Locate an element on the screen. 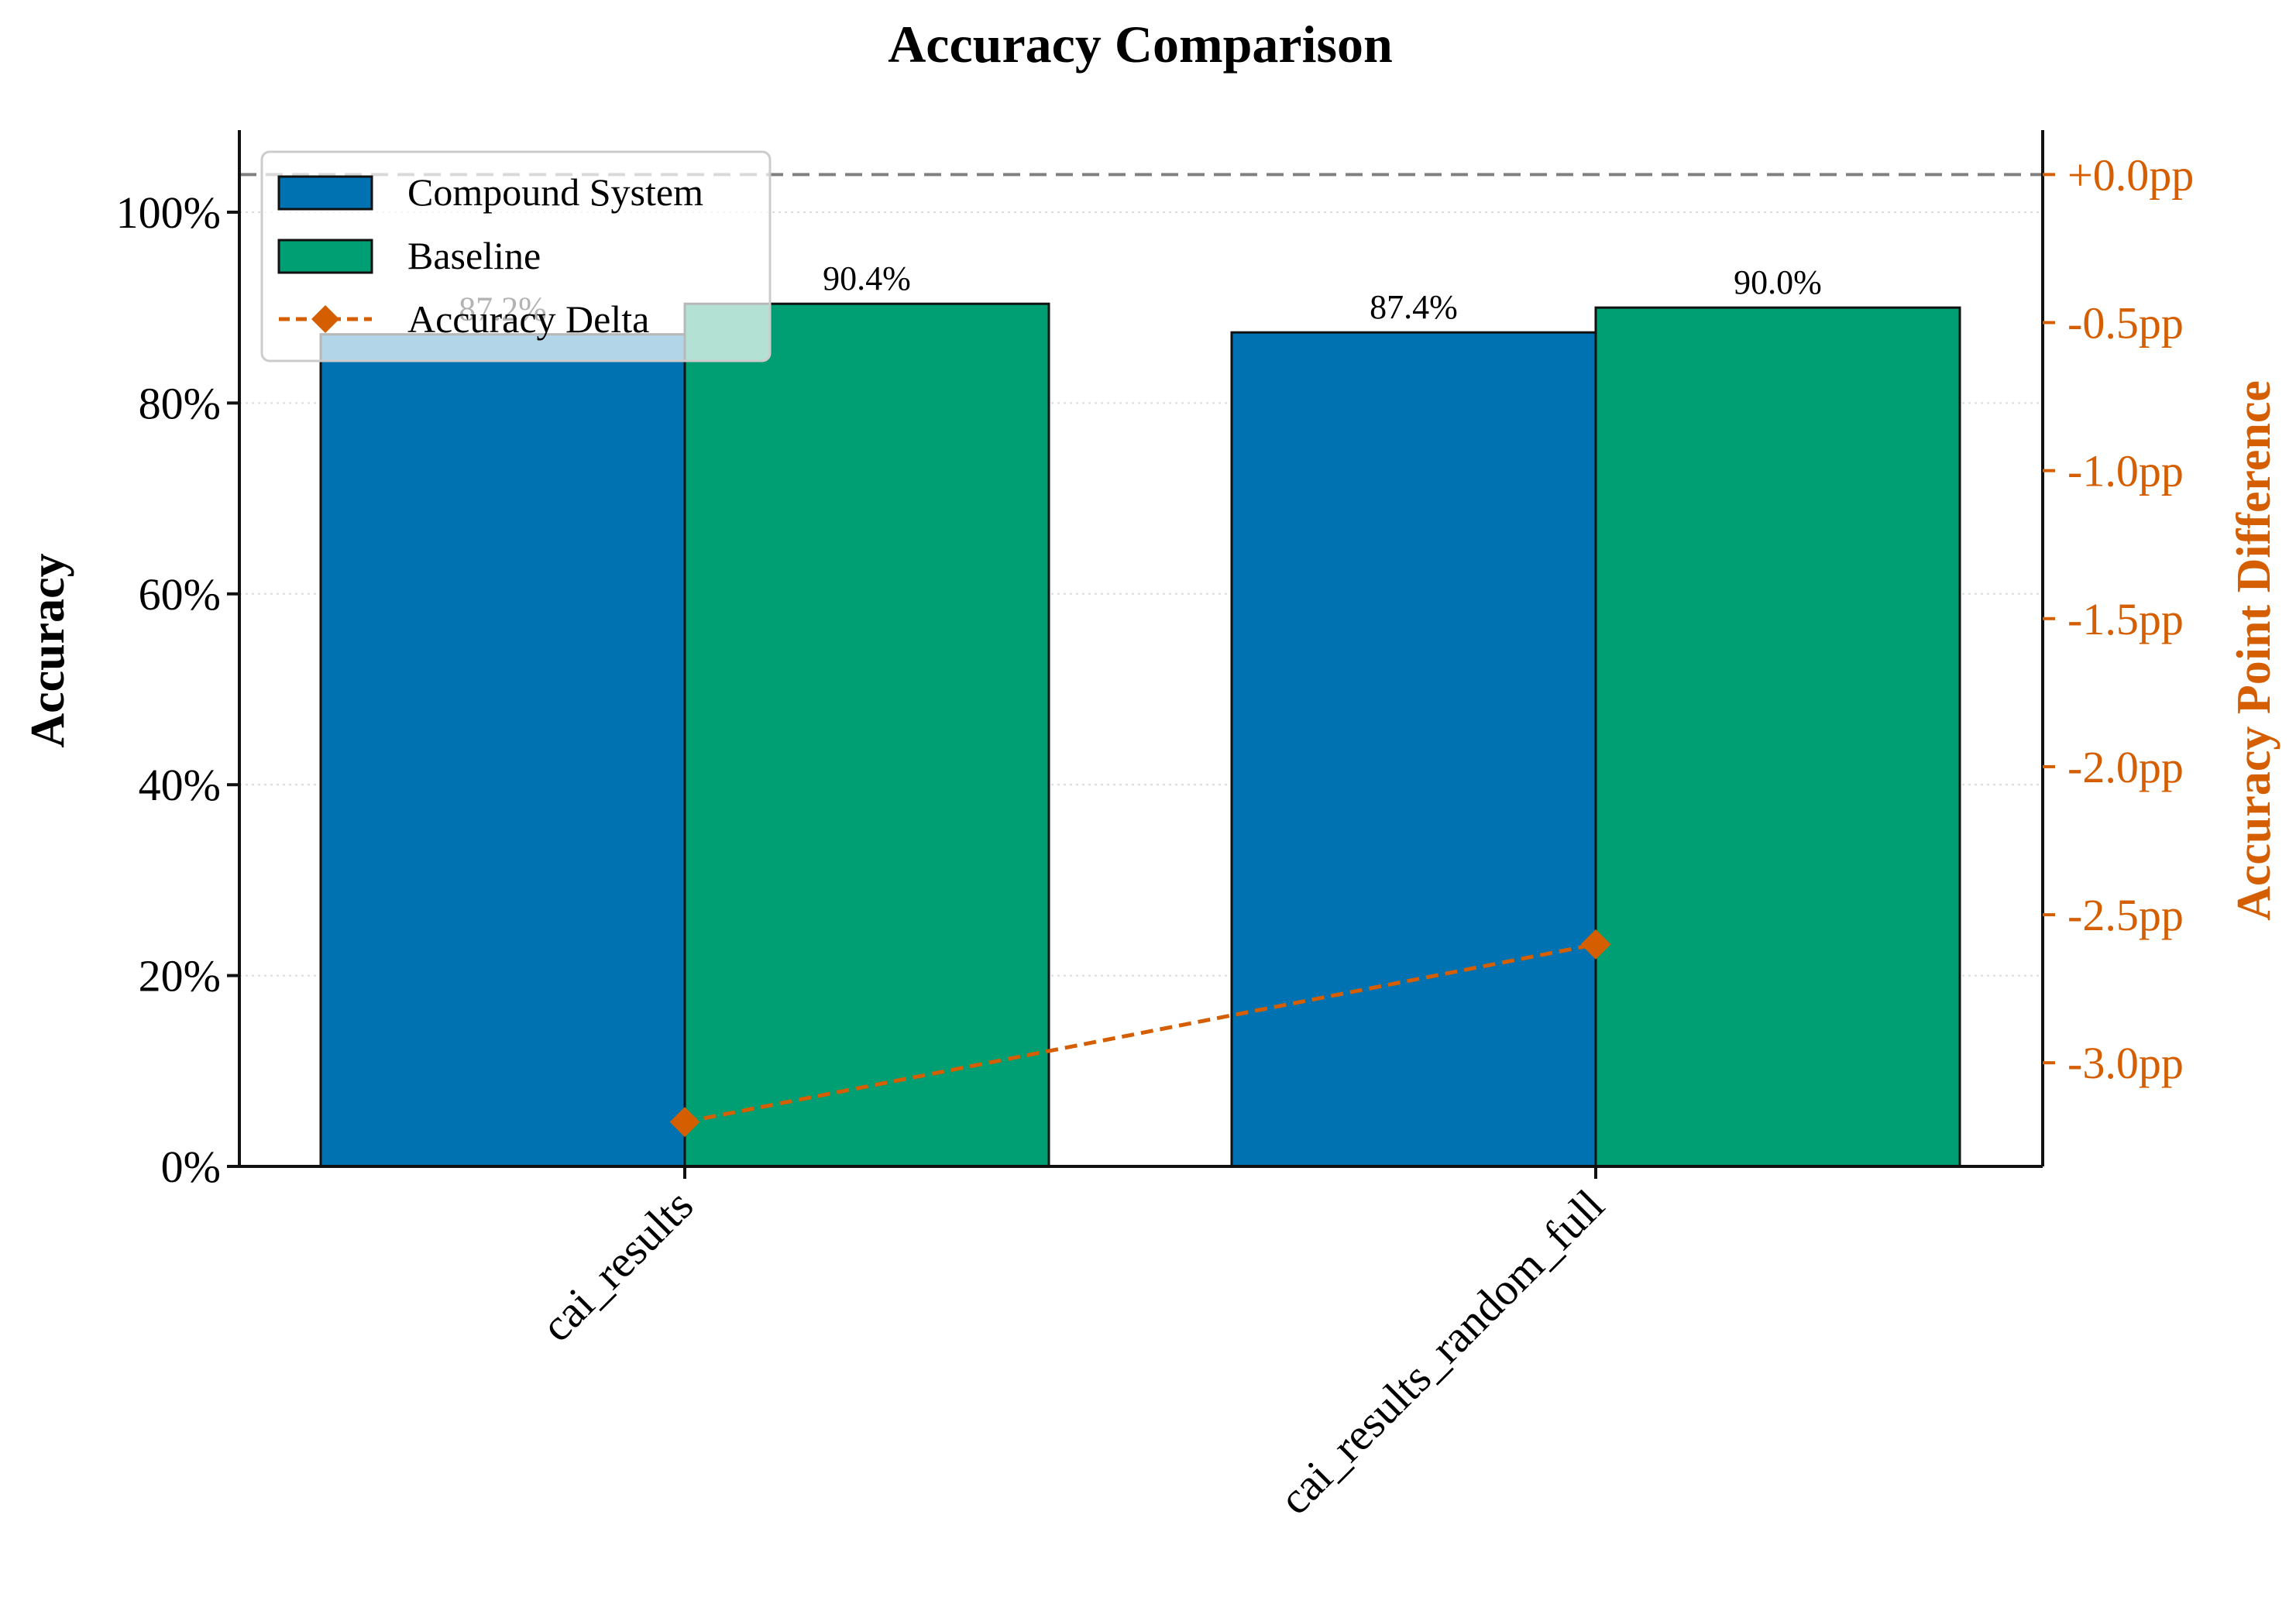  legend-compound-system-swatch is located at coordinates (325, 193).